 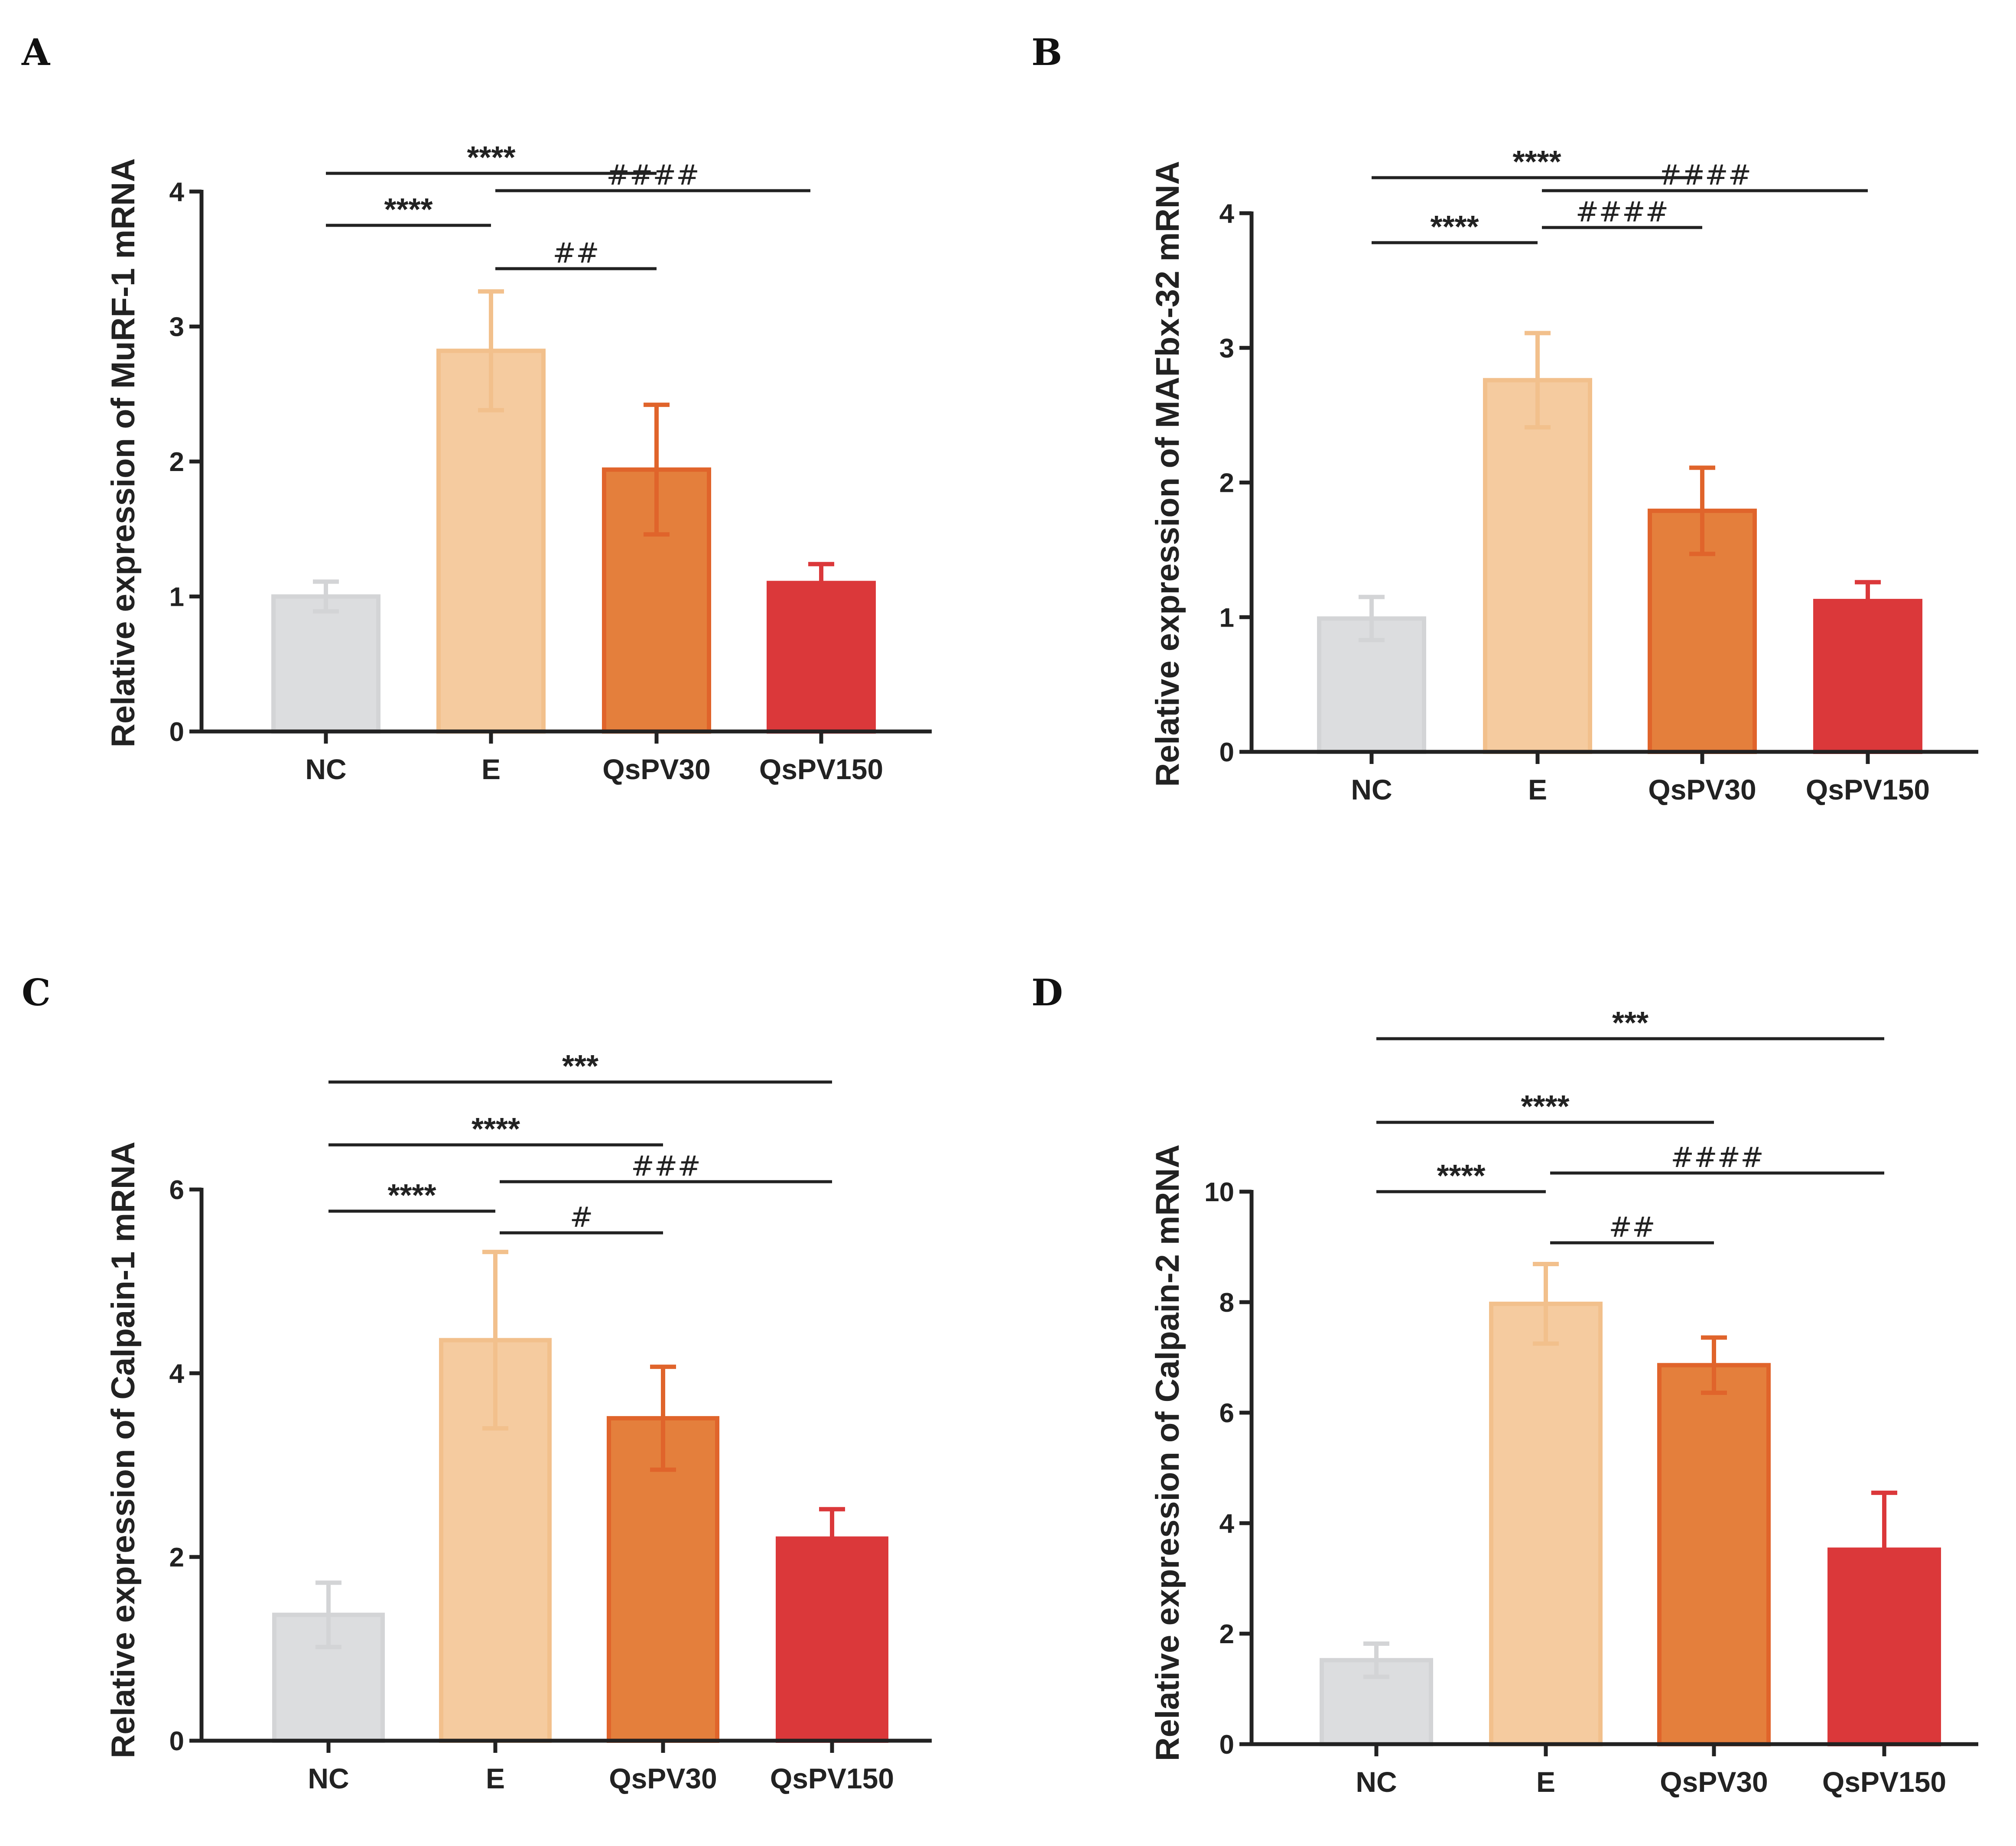 I want to click on y-axis-title: Relative expression of Calpain-2 mRNA, so click(x=1167, y=1452).